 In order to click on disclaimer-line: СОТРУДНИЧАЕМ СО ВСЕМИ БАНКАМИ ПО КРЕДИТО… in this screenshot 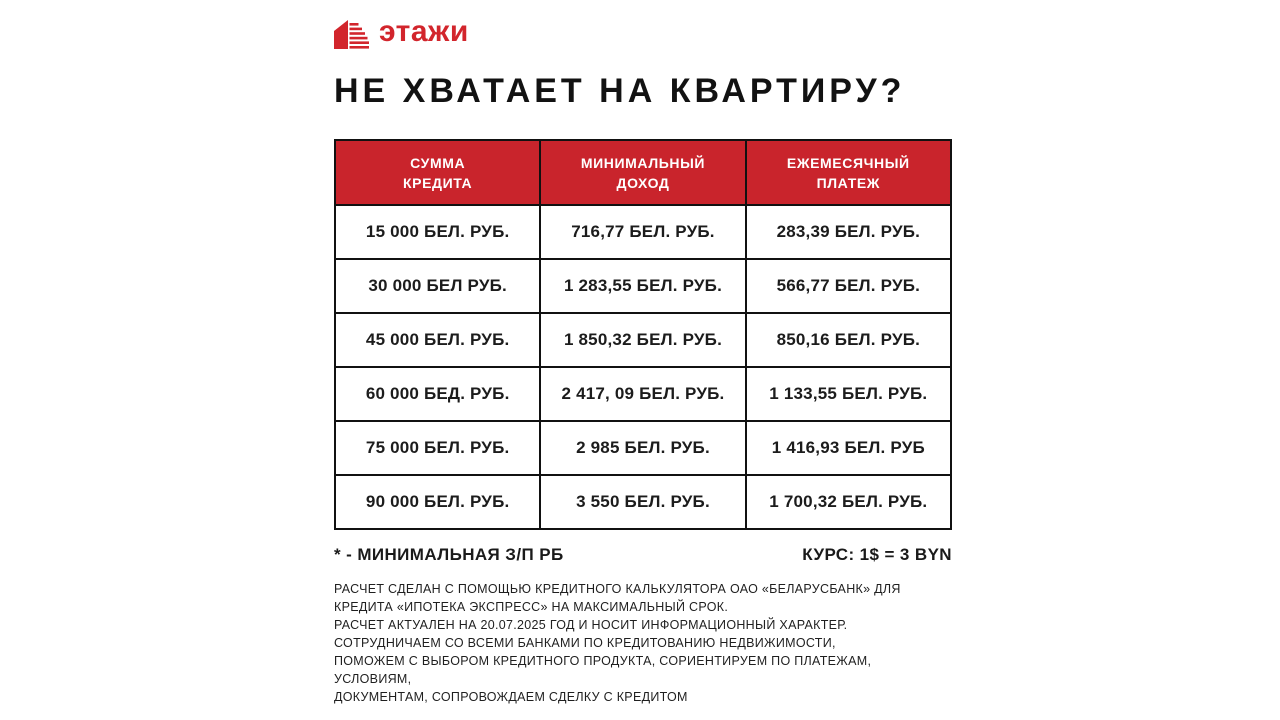, I will do `click(585, 643)`.